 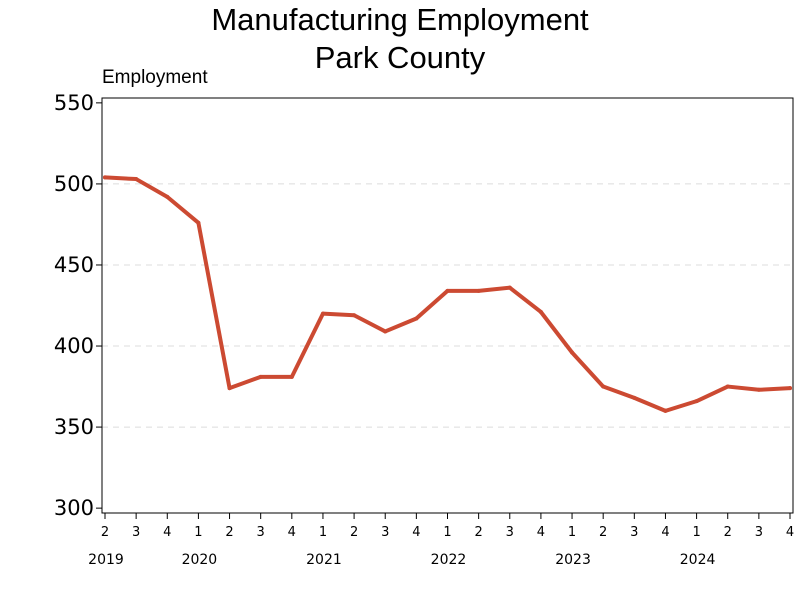 What do you see at coordinates (74, 427) in the screenshot?
I see `y-tick-label-350: 350` at bounding box center [74, 427].